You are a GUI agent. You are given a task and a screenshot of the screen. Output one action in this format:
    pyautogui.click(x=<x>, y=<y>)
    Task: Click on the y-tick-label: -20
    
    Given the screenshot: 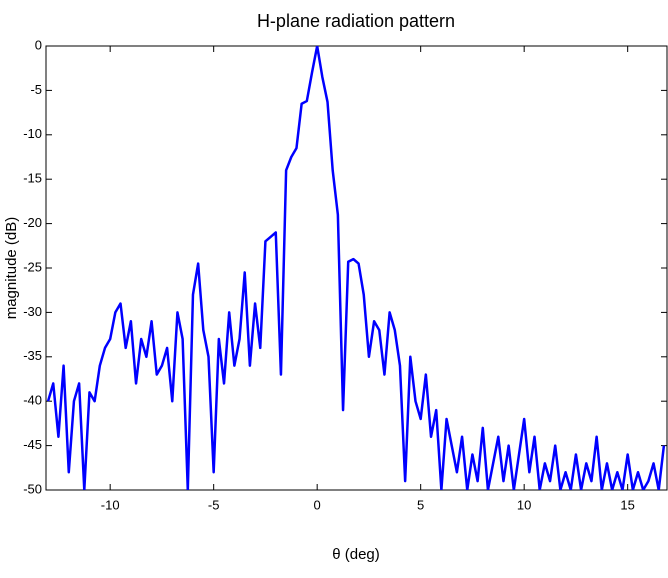 What is the action you would take?
    pyautogui.click(x=32, y=222)
    